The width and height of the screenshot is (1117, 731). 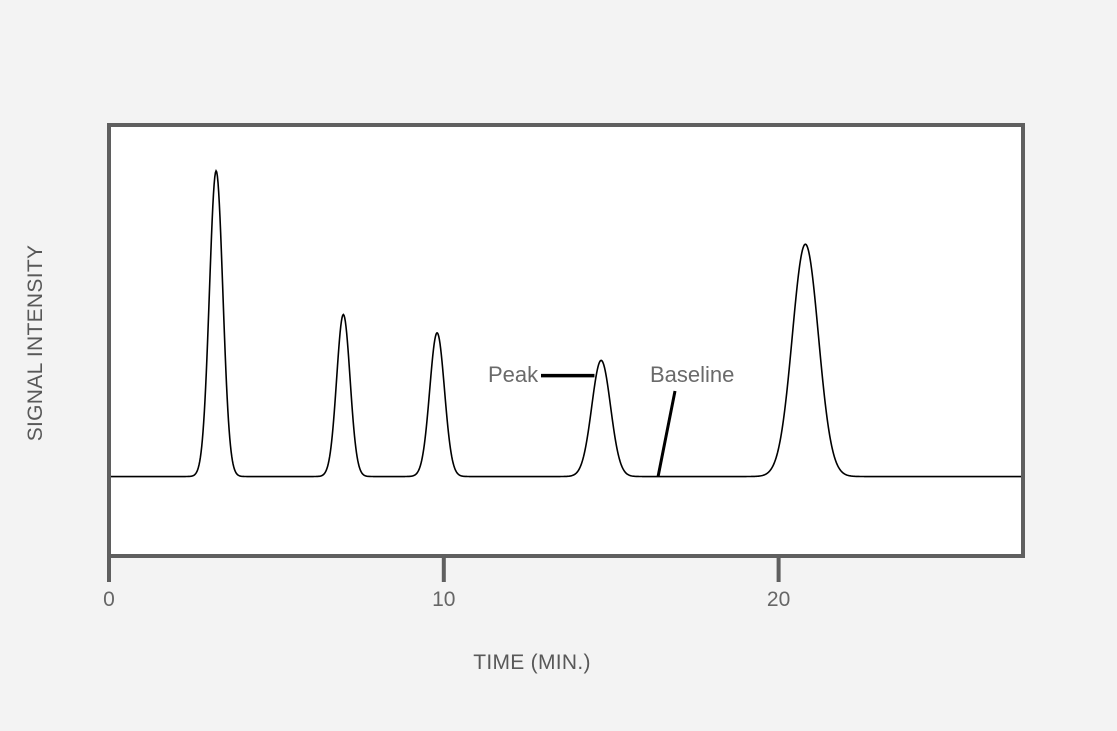 I want to click on y-axis-title: SIGNAL INTENSITY, so click(x=35, y=343).